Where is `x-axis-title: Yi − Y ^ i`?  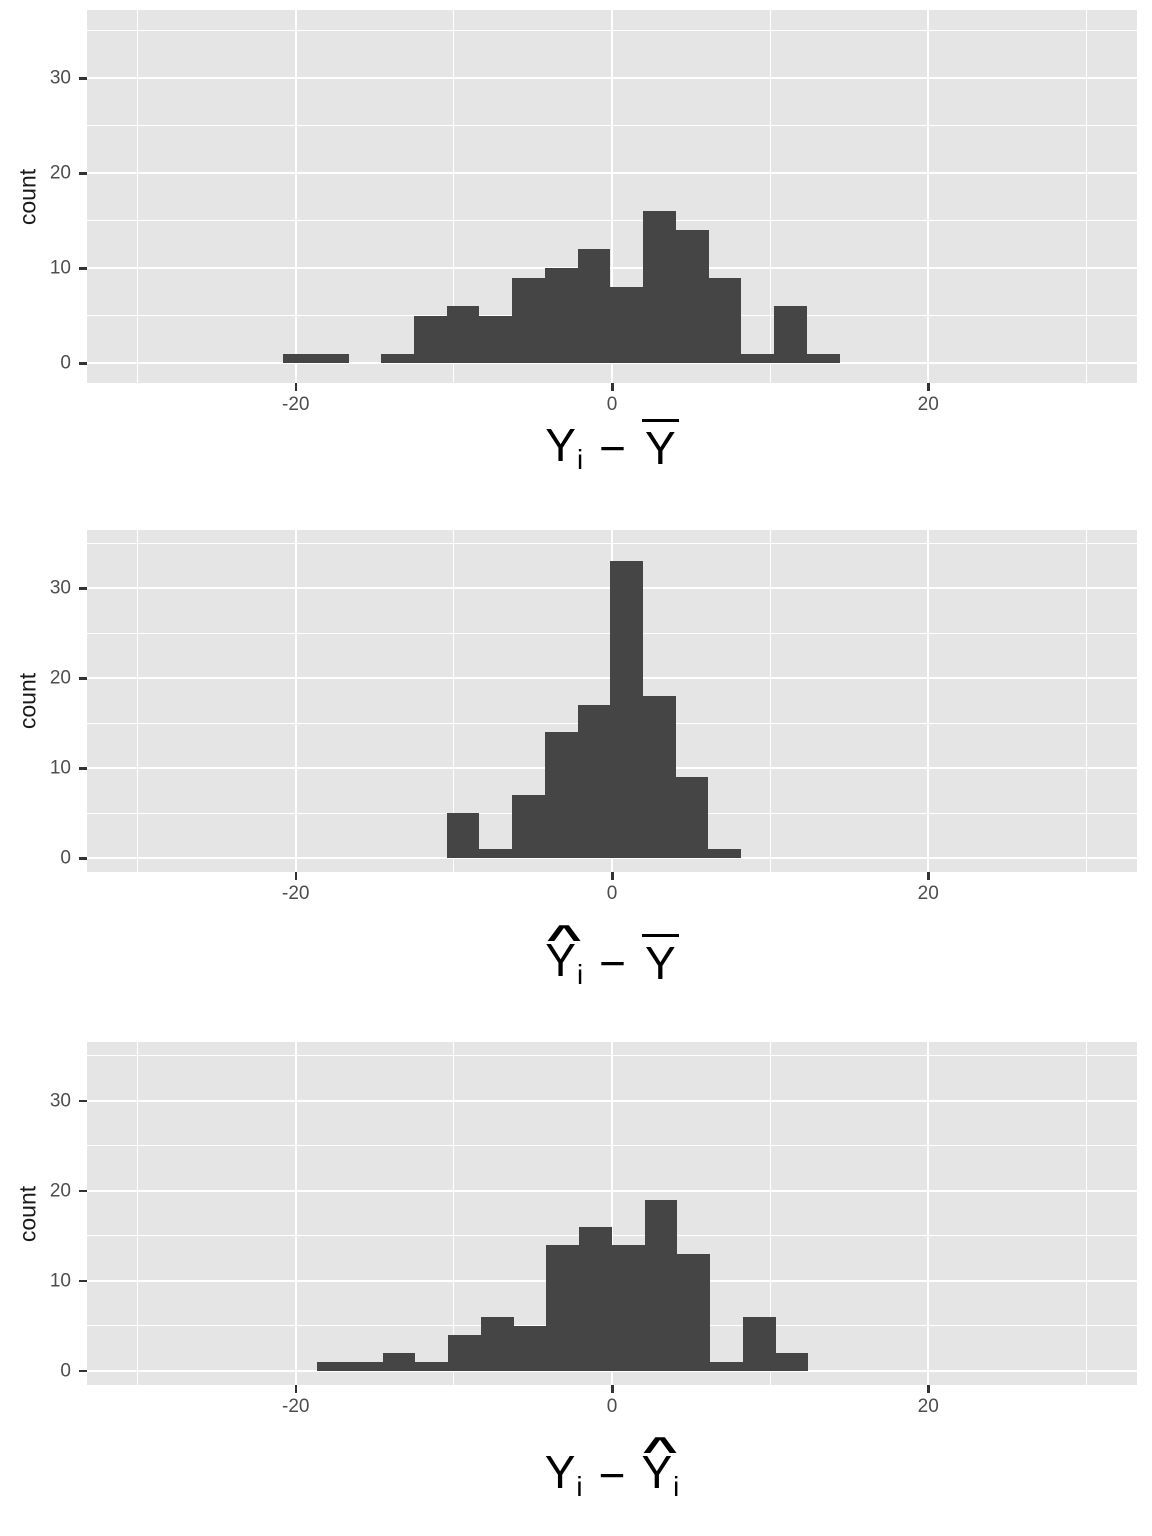
x-axis-title: Yi − Y ^ i is located at coordinates (612, 1475).